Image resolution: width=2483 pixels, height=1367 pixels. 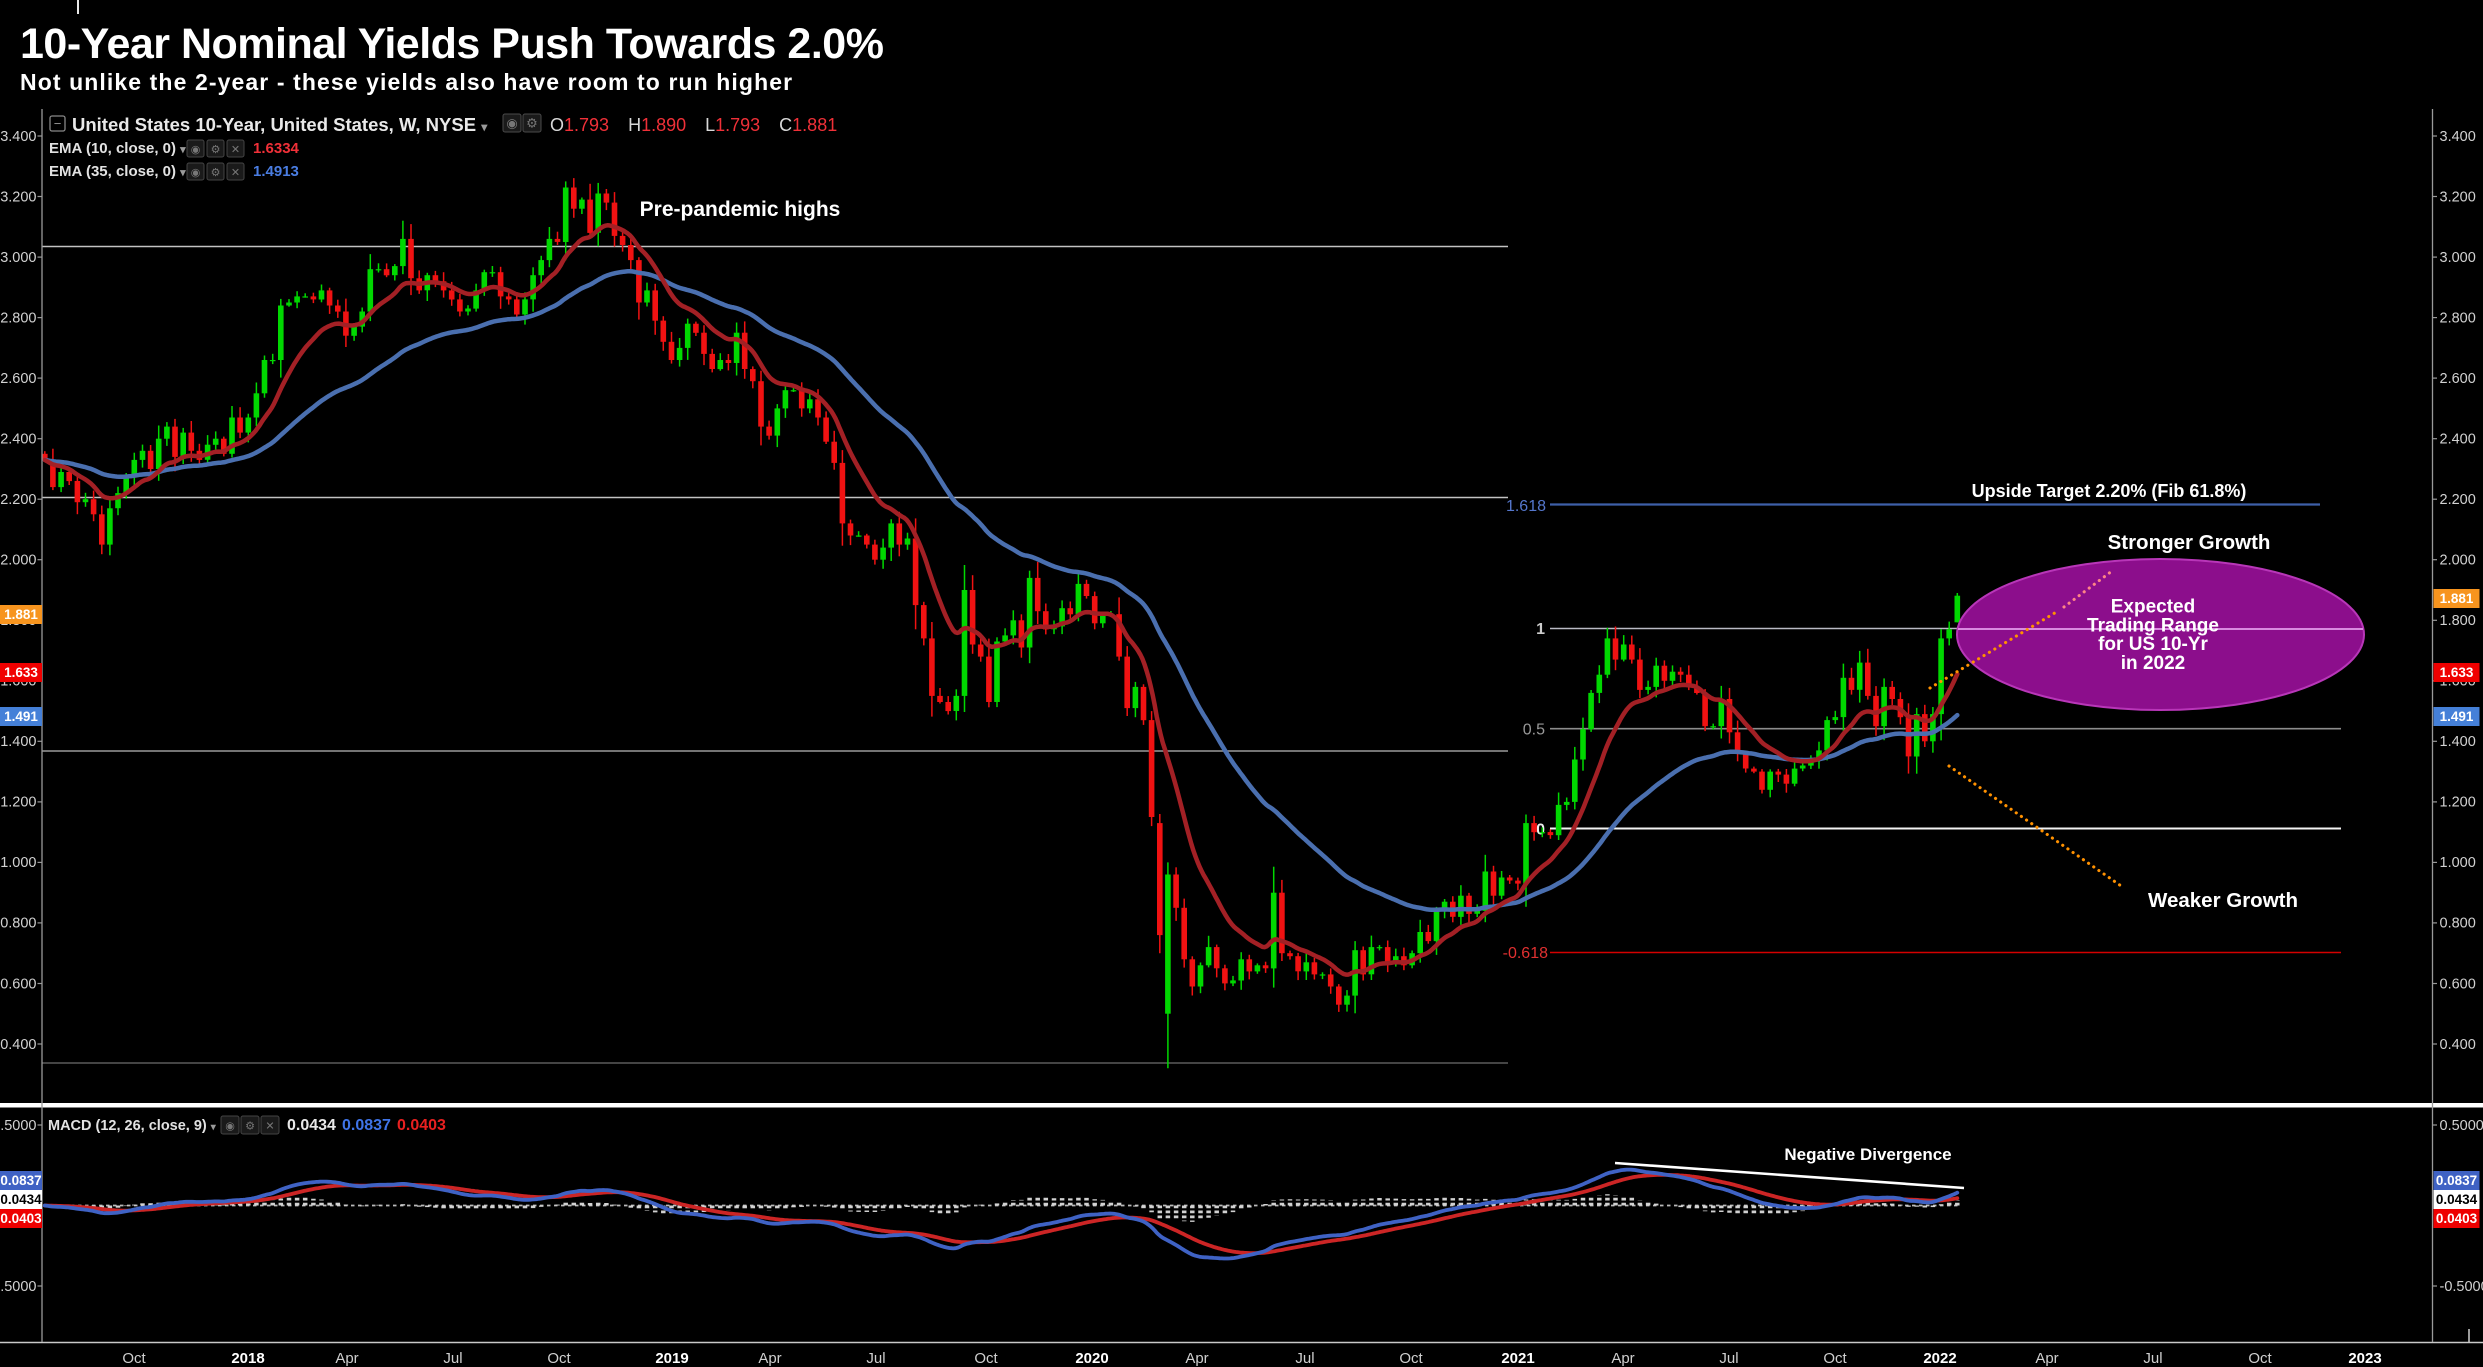 What do you see at coordinates (1526, 506) in the screenshot?
I see `svg-text: 1.618` at bounding box center [1526, 506].